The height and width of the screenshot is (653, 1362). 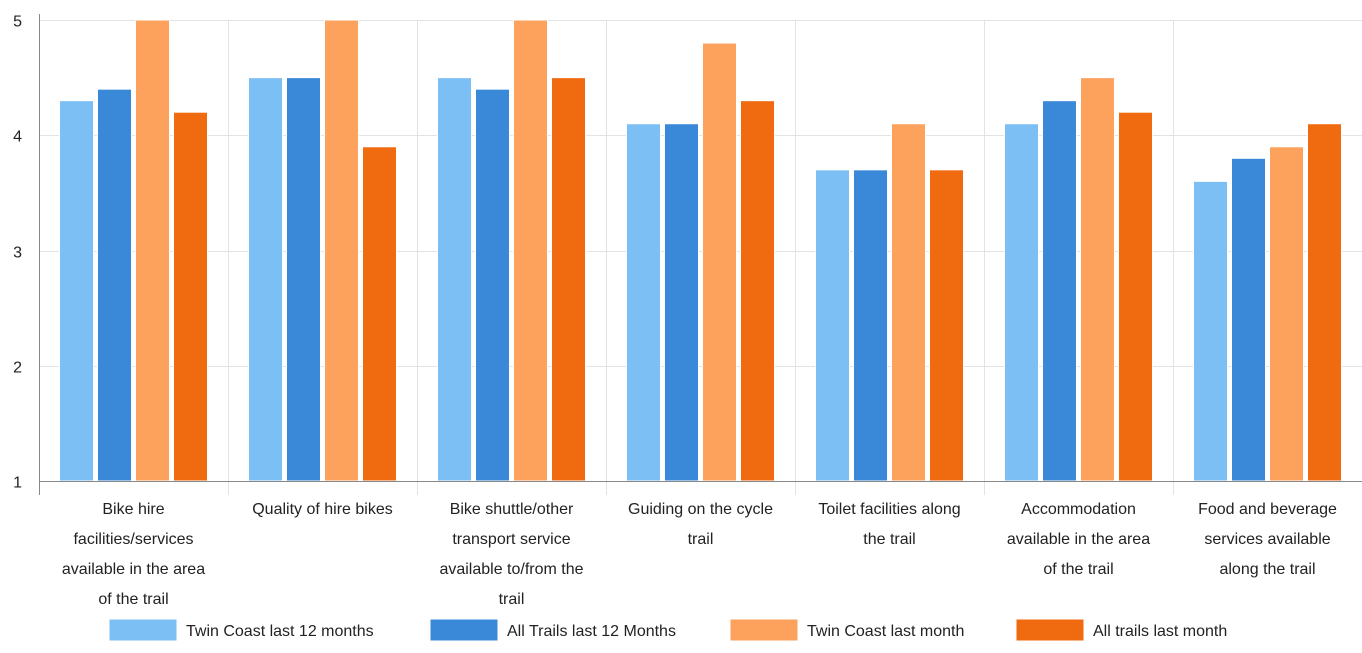 I want to click on x-tick-label: Quality of hire bikes, so click(x=322, y=509).